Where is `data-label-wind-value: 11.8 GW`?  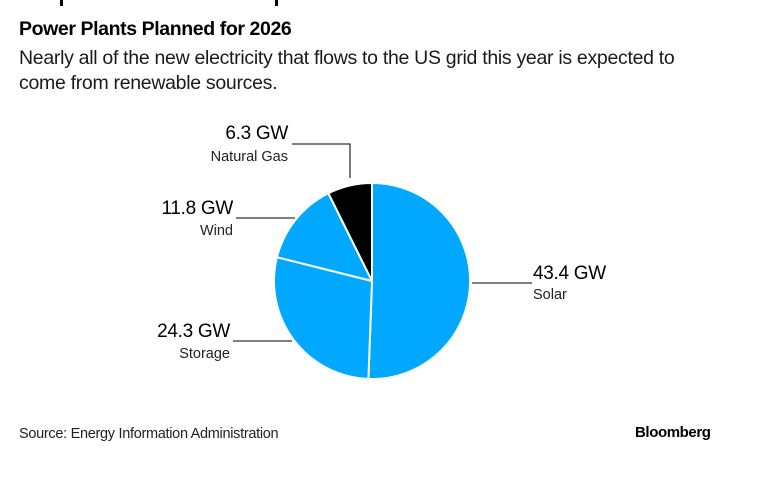
data-label-wind-value: 11.8 GW is located at coordinates (198, 208).